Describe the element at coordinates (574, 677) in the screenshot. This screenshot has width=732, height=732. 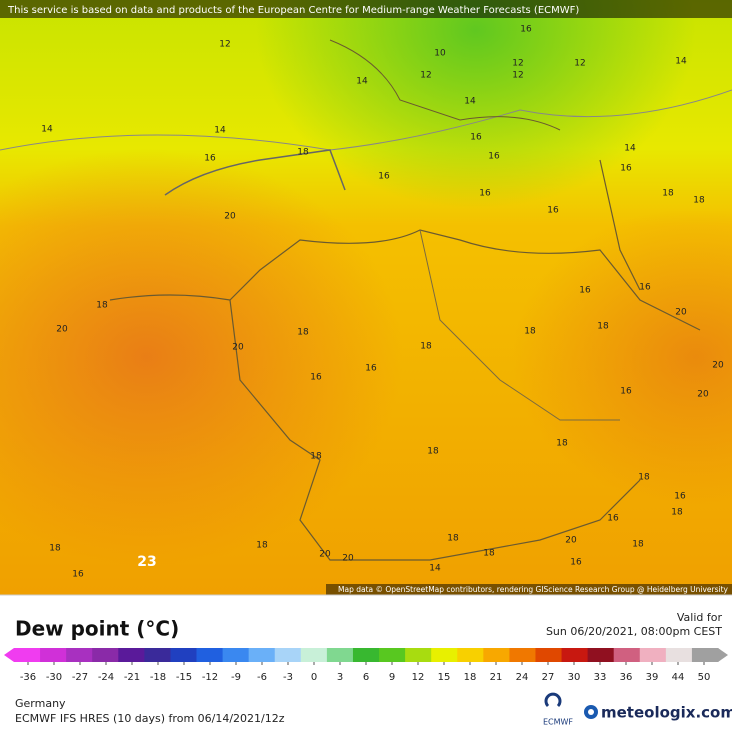
I see `colorbar-tick-label: 30` at that location.